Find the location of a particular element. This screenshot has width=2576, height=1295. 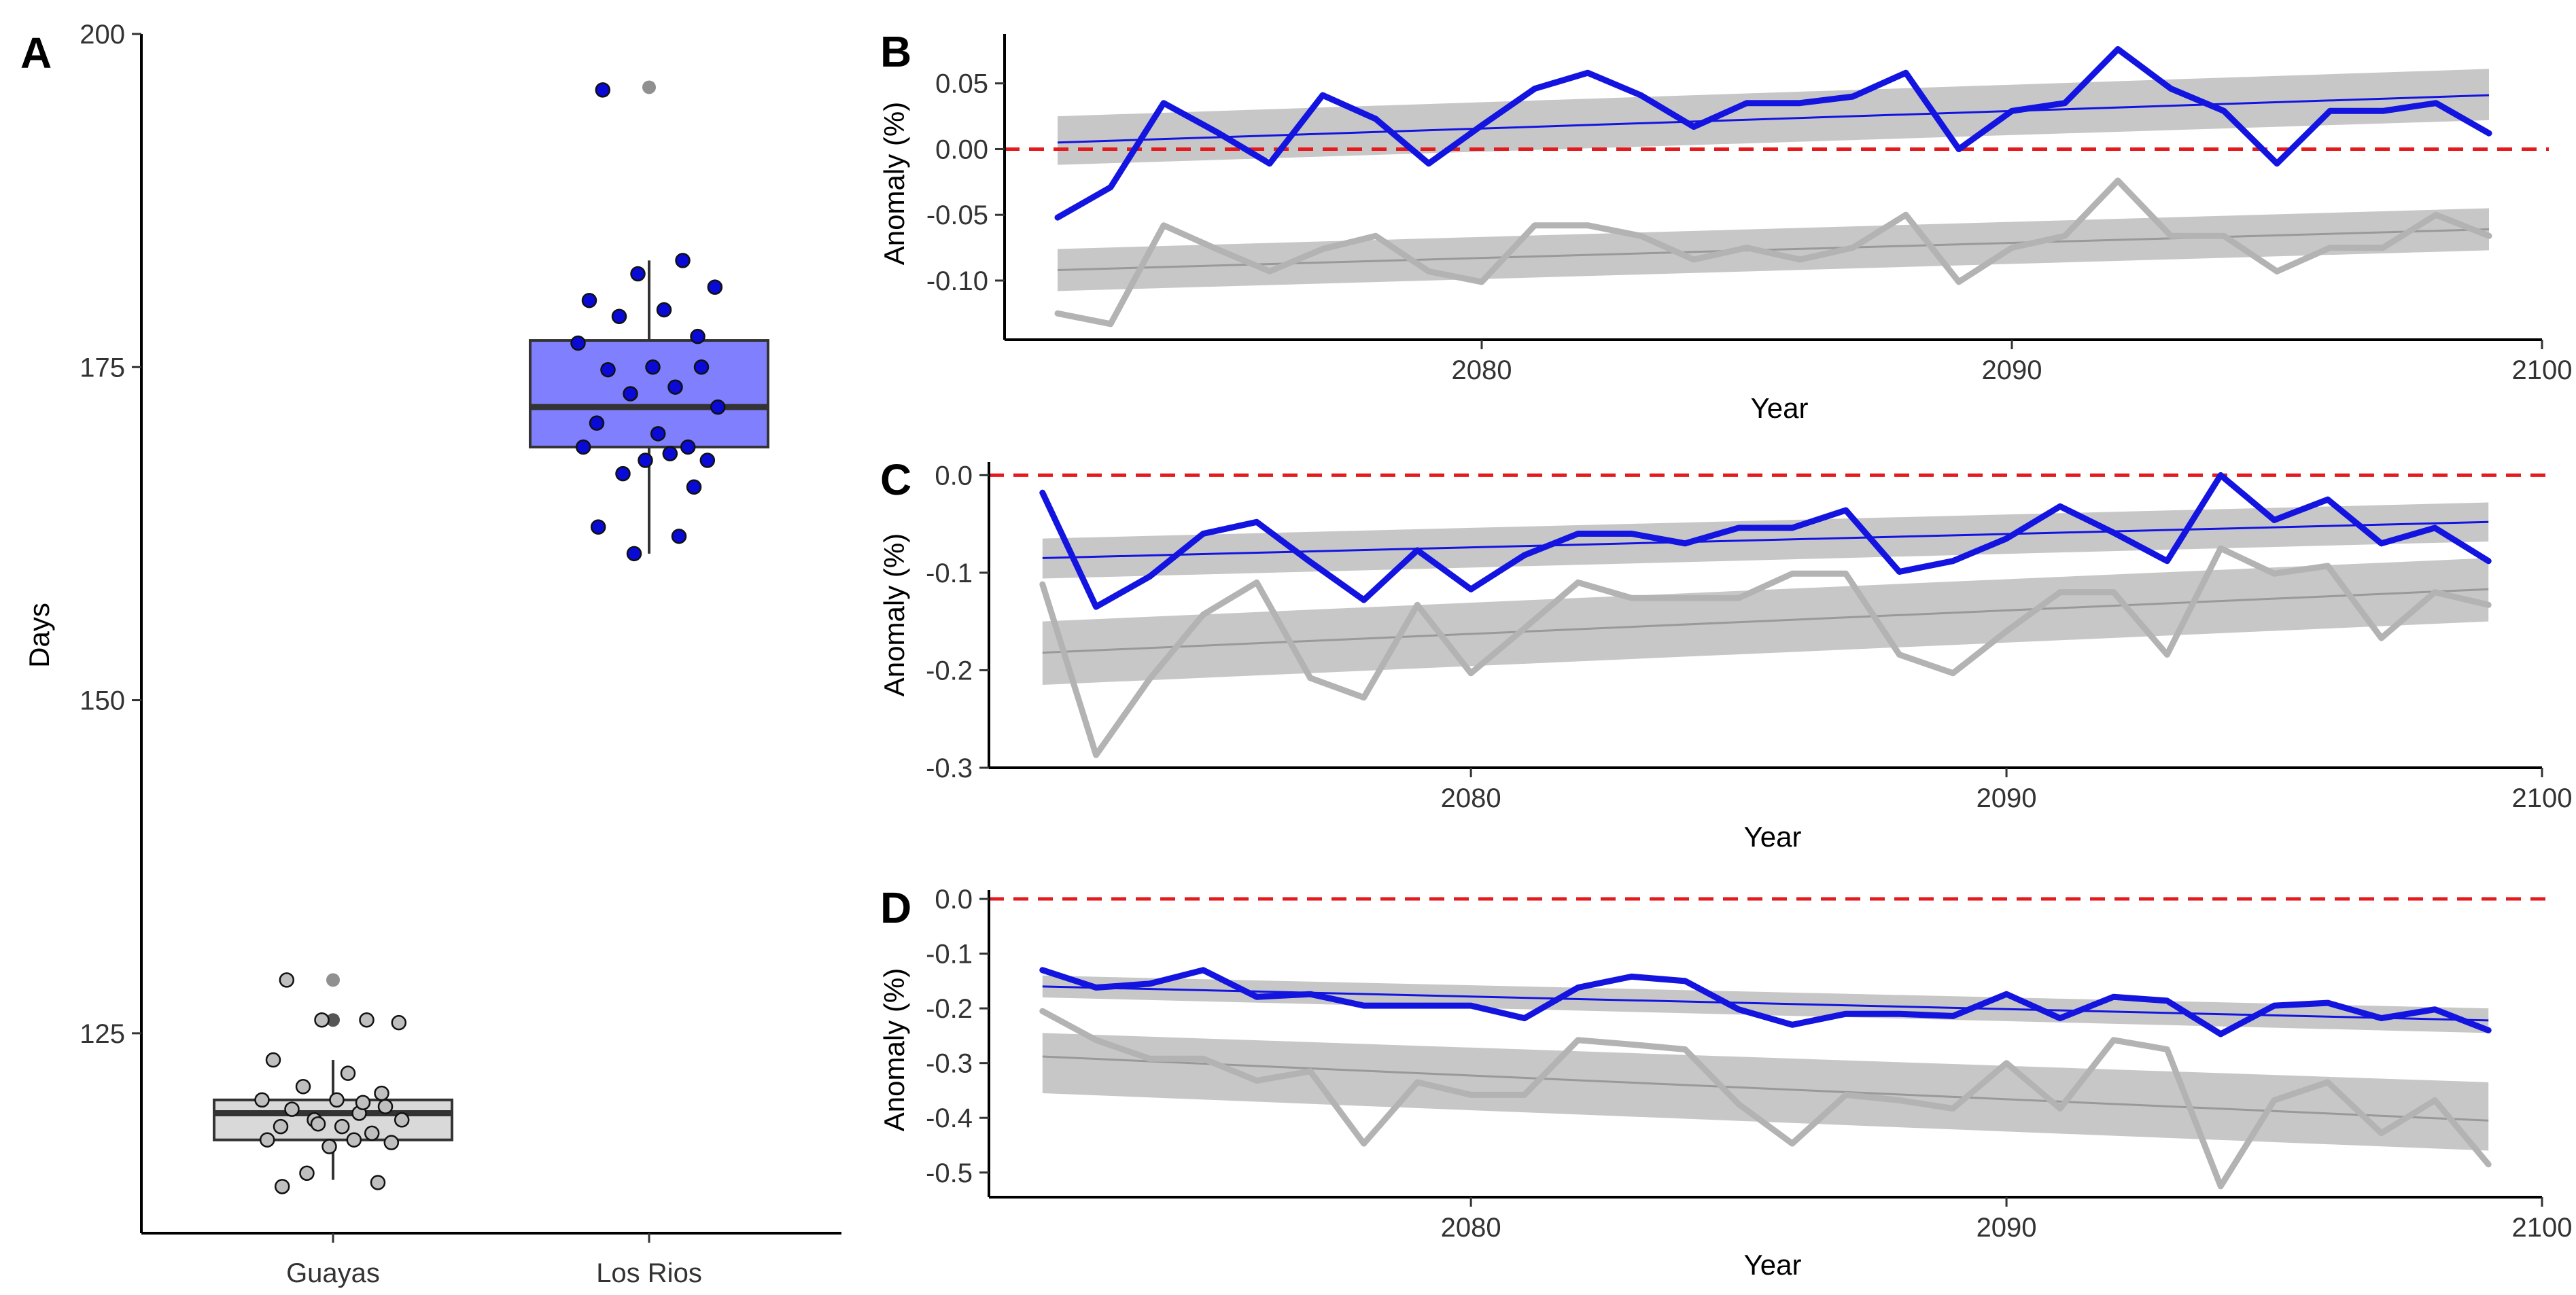

panel-a-ytick-label: 175 is located at coordinates (102, 368).